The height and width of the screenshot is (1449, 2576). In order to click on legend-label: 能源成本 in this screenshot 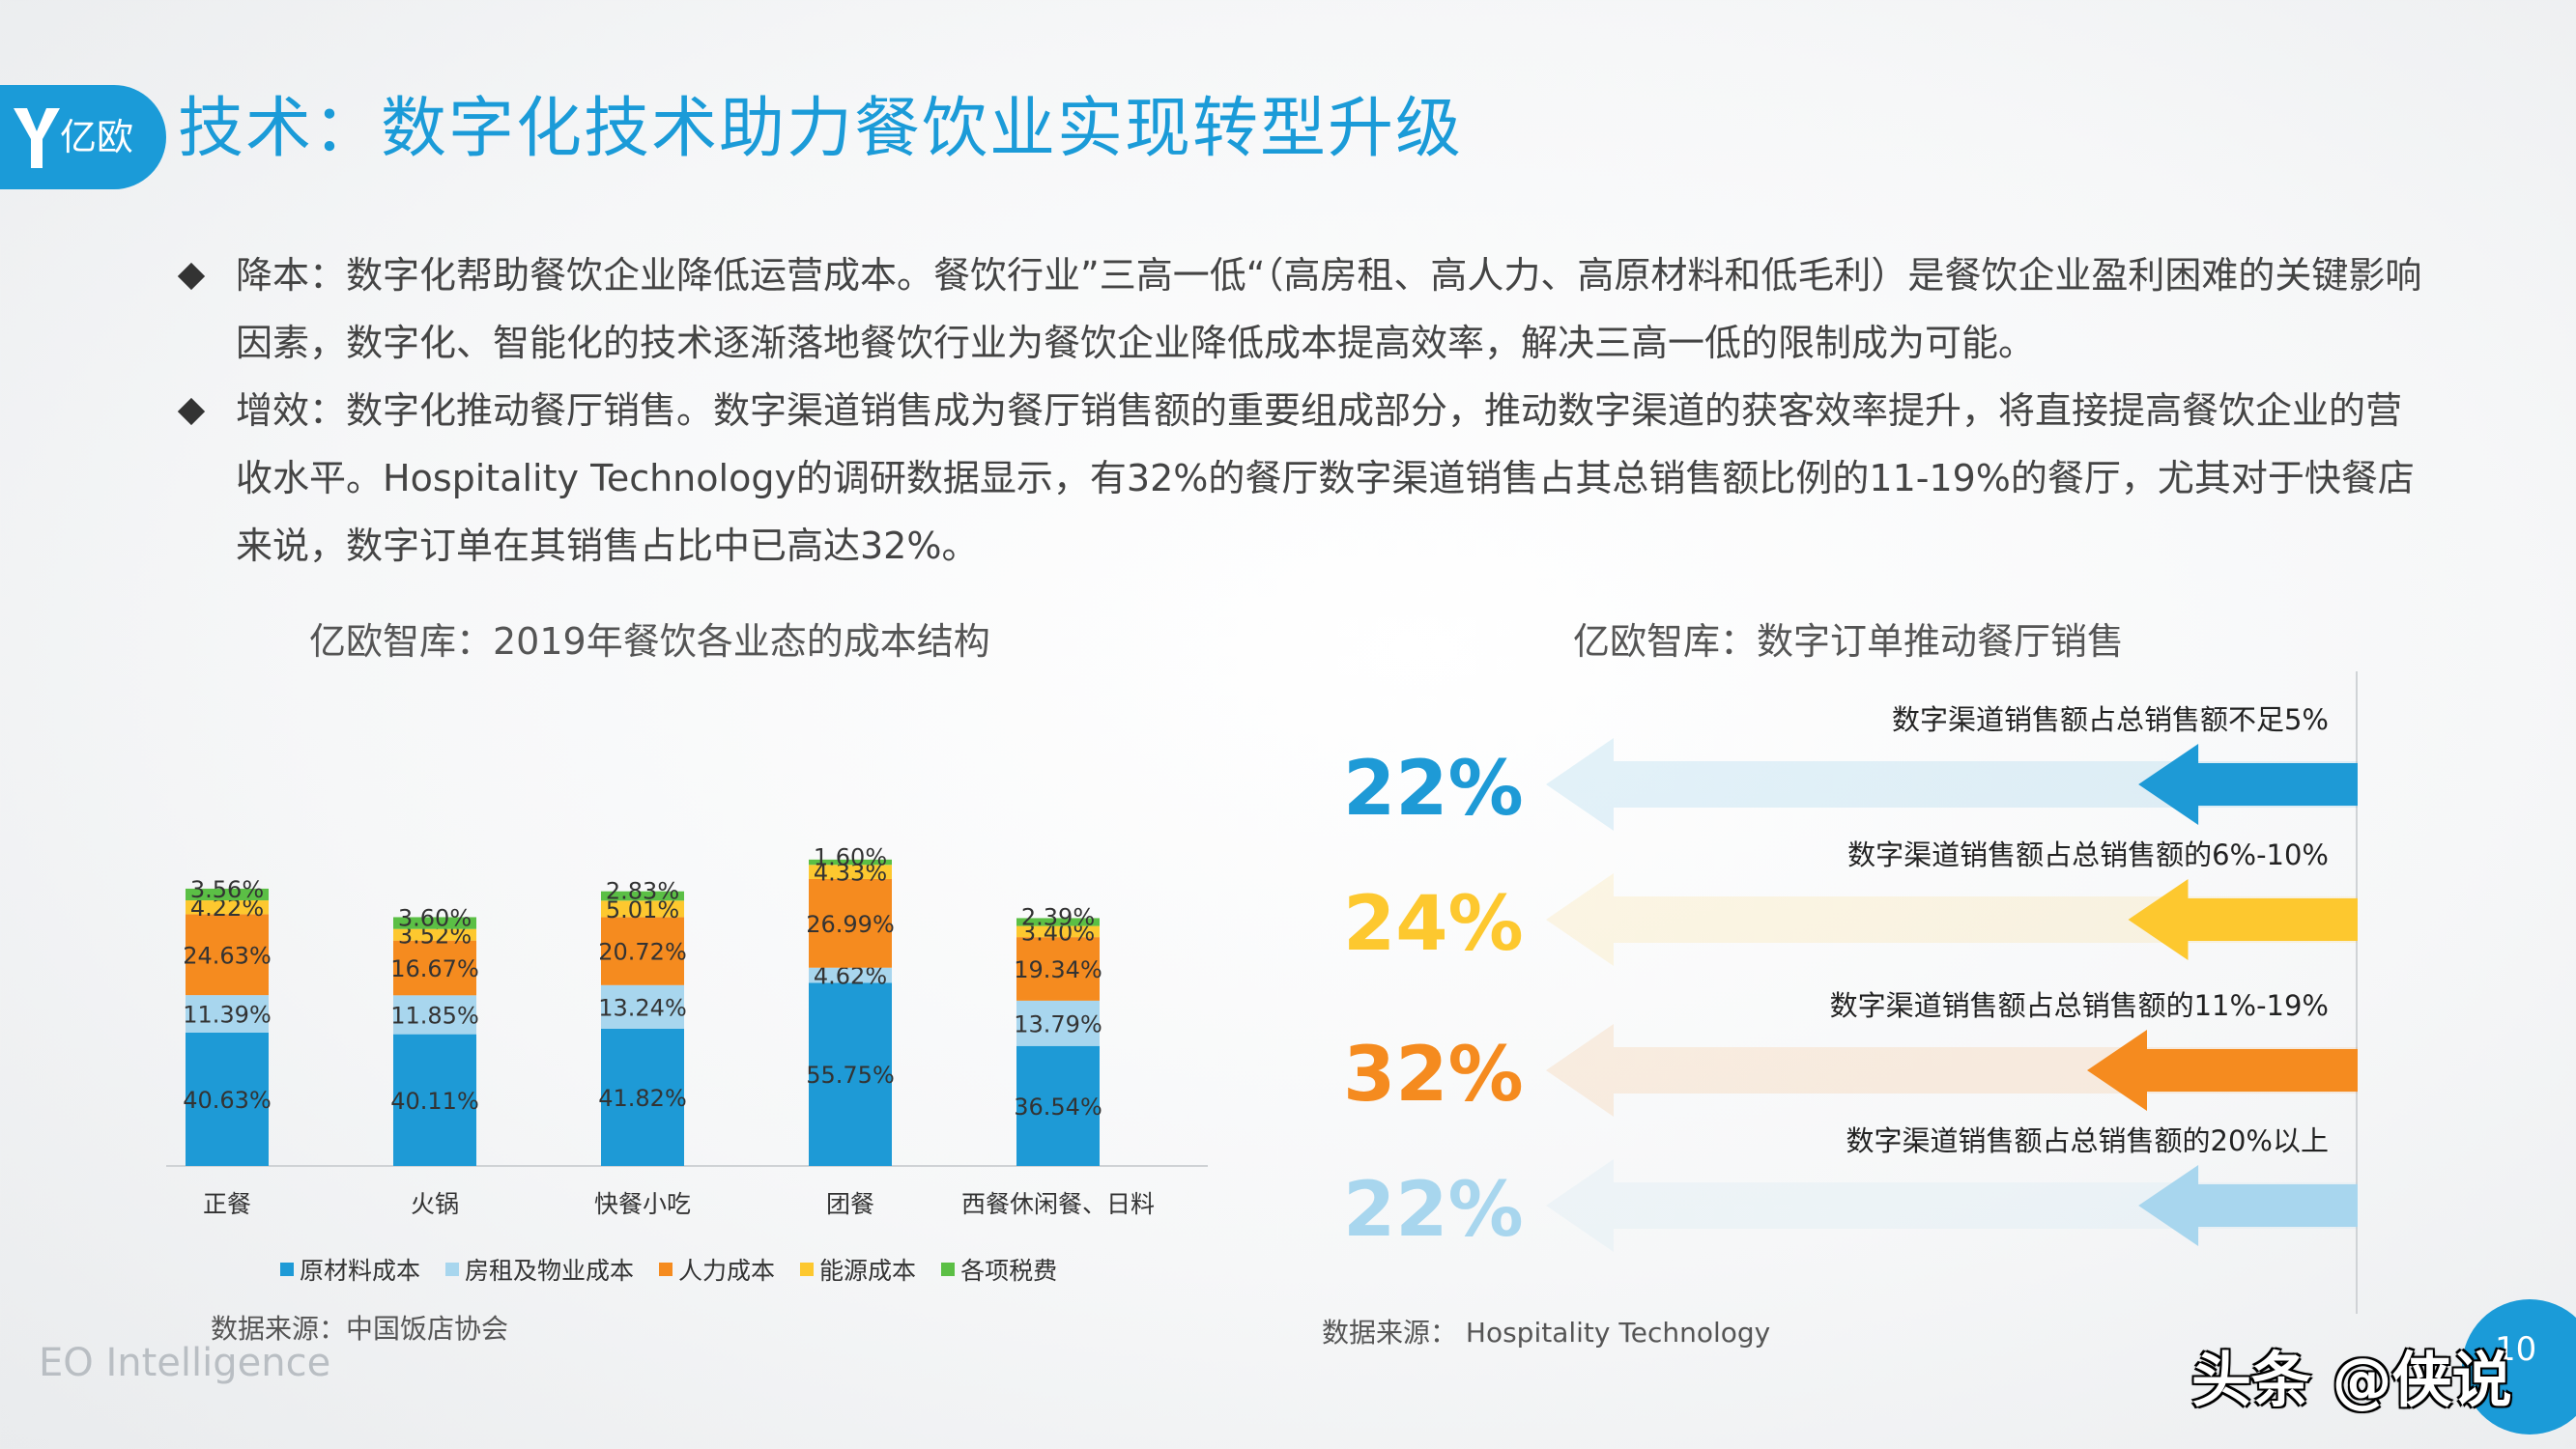, I will do `click(868, 1271)`.